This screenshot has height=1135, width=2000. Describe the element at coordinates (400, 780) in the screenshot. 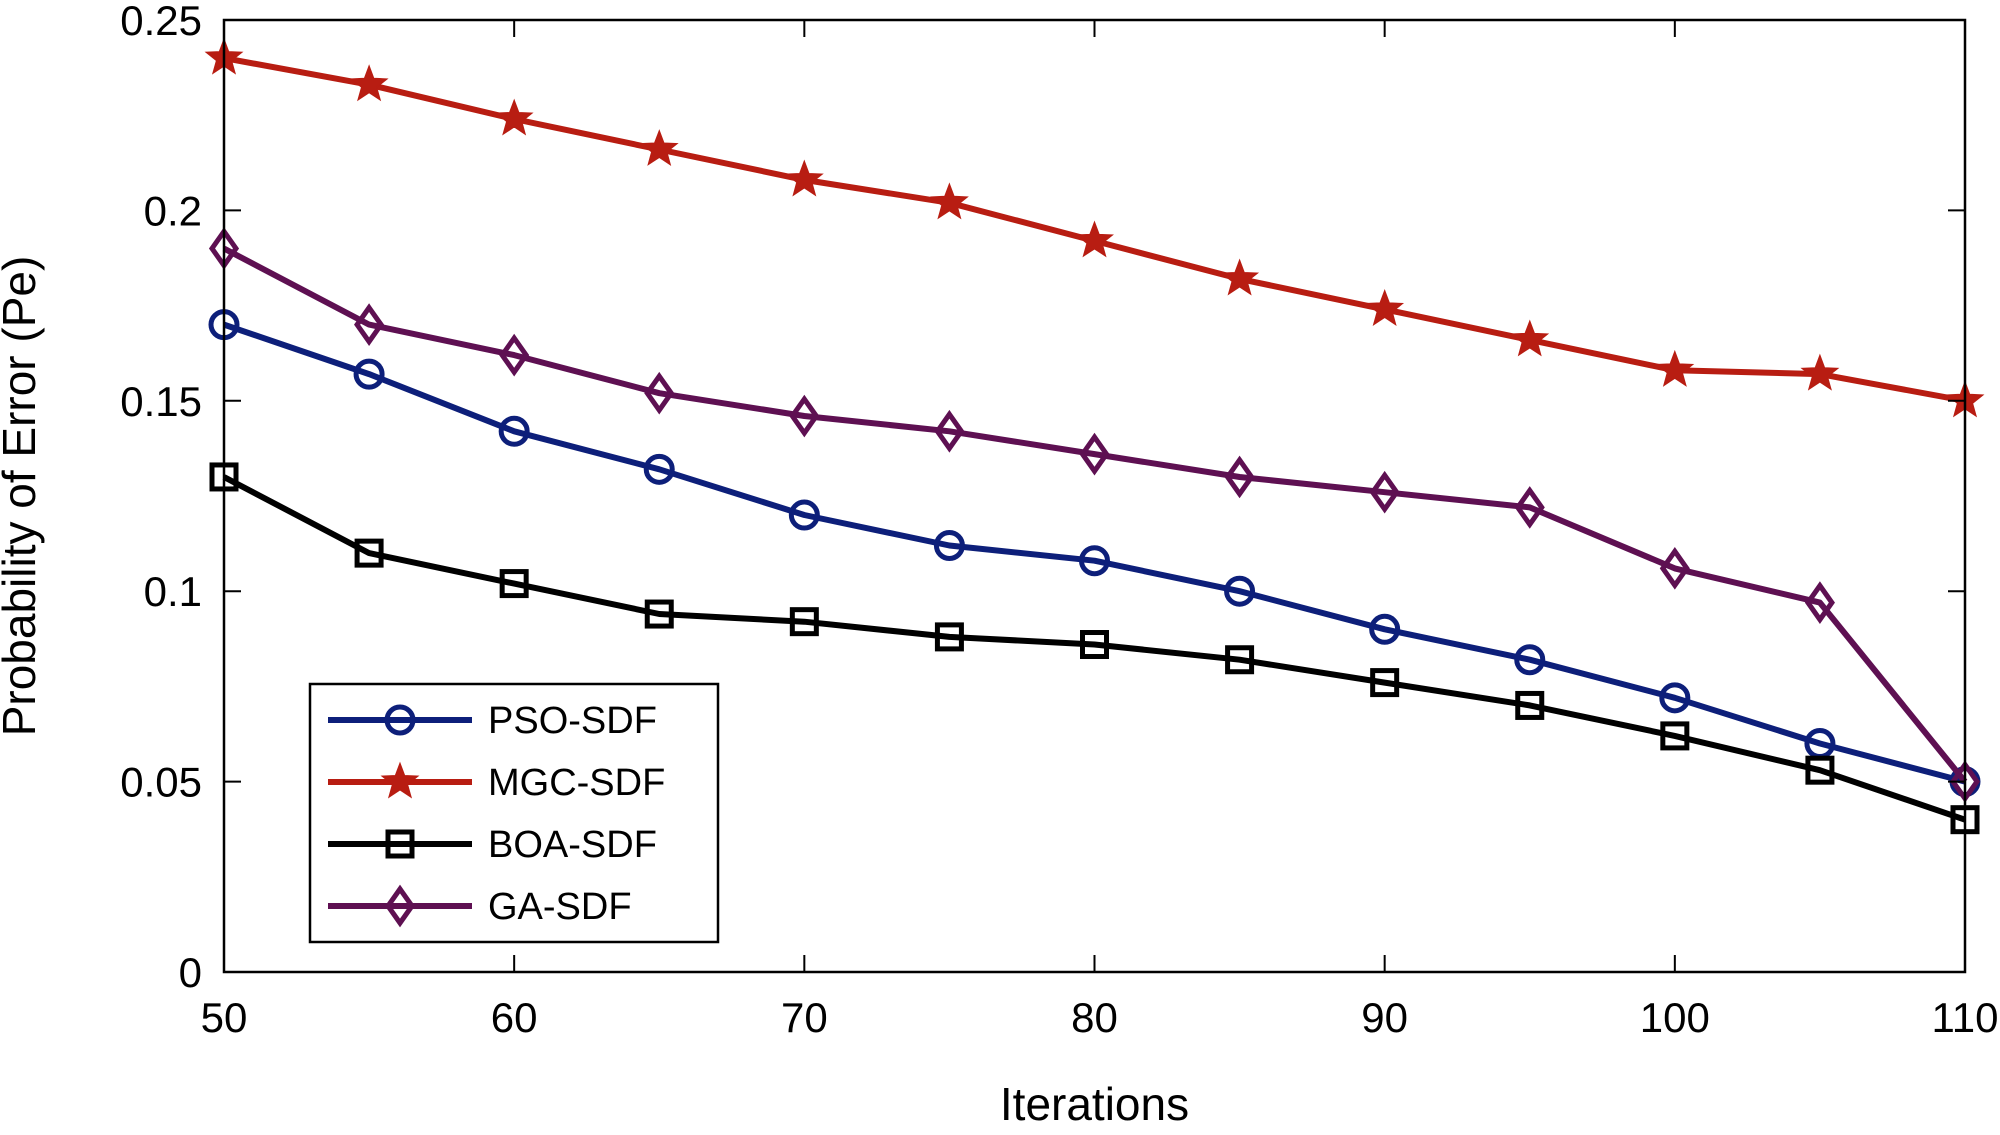

I see `legend-marker-mgc-sdf` at that location.